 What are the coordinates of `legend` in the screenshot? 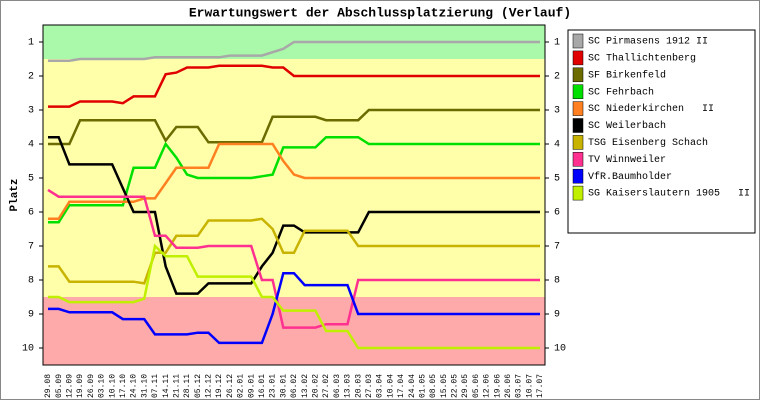 It's located at (661, 131).